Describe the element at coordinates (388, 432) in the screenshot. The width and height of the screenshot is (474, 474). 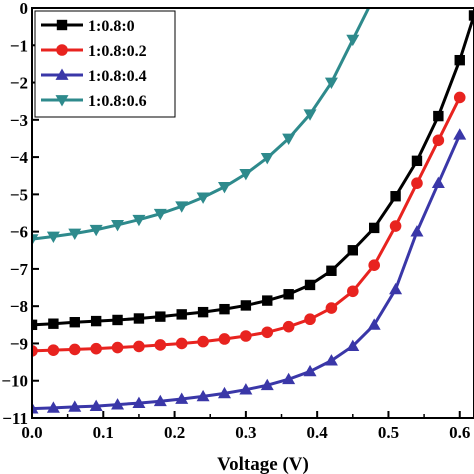
I see `x-tick-label: 0.5` at that location.